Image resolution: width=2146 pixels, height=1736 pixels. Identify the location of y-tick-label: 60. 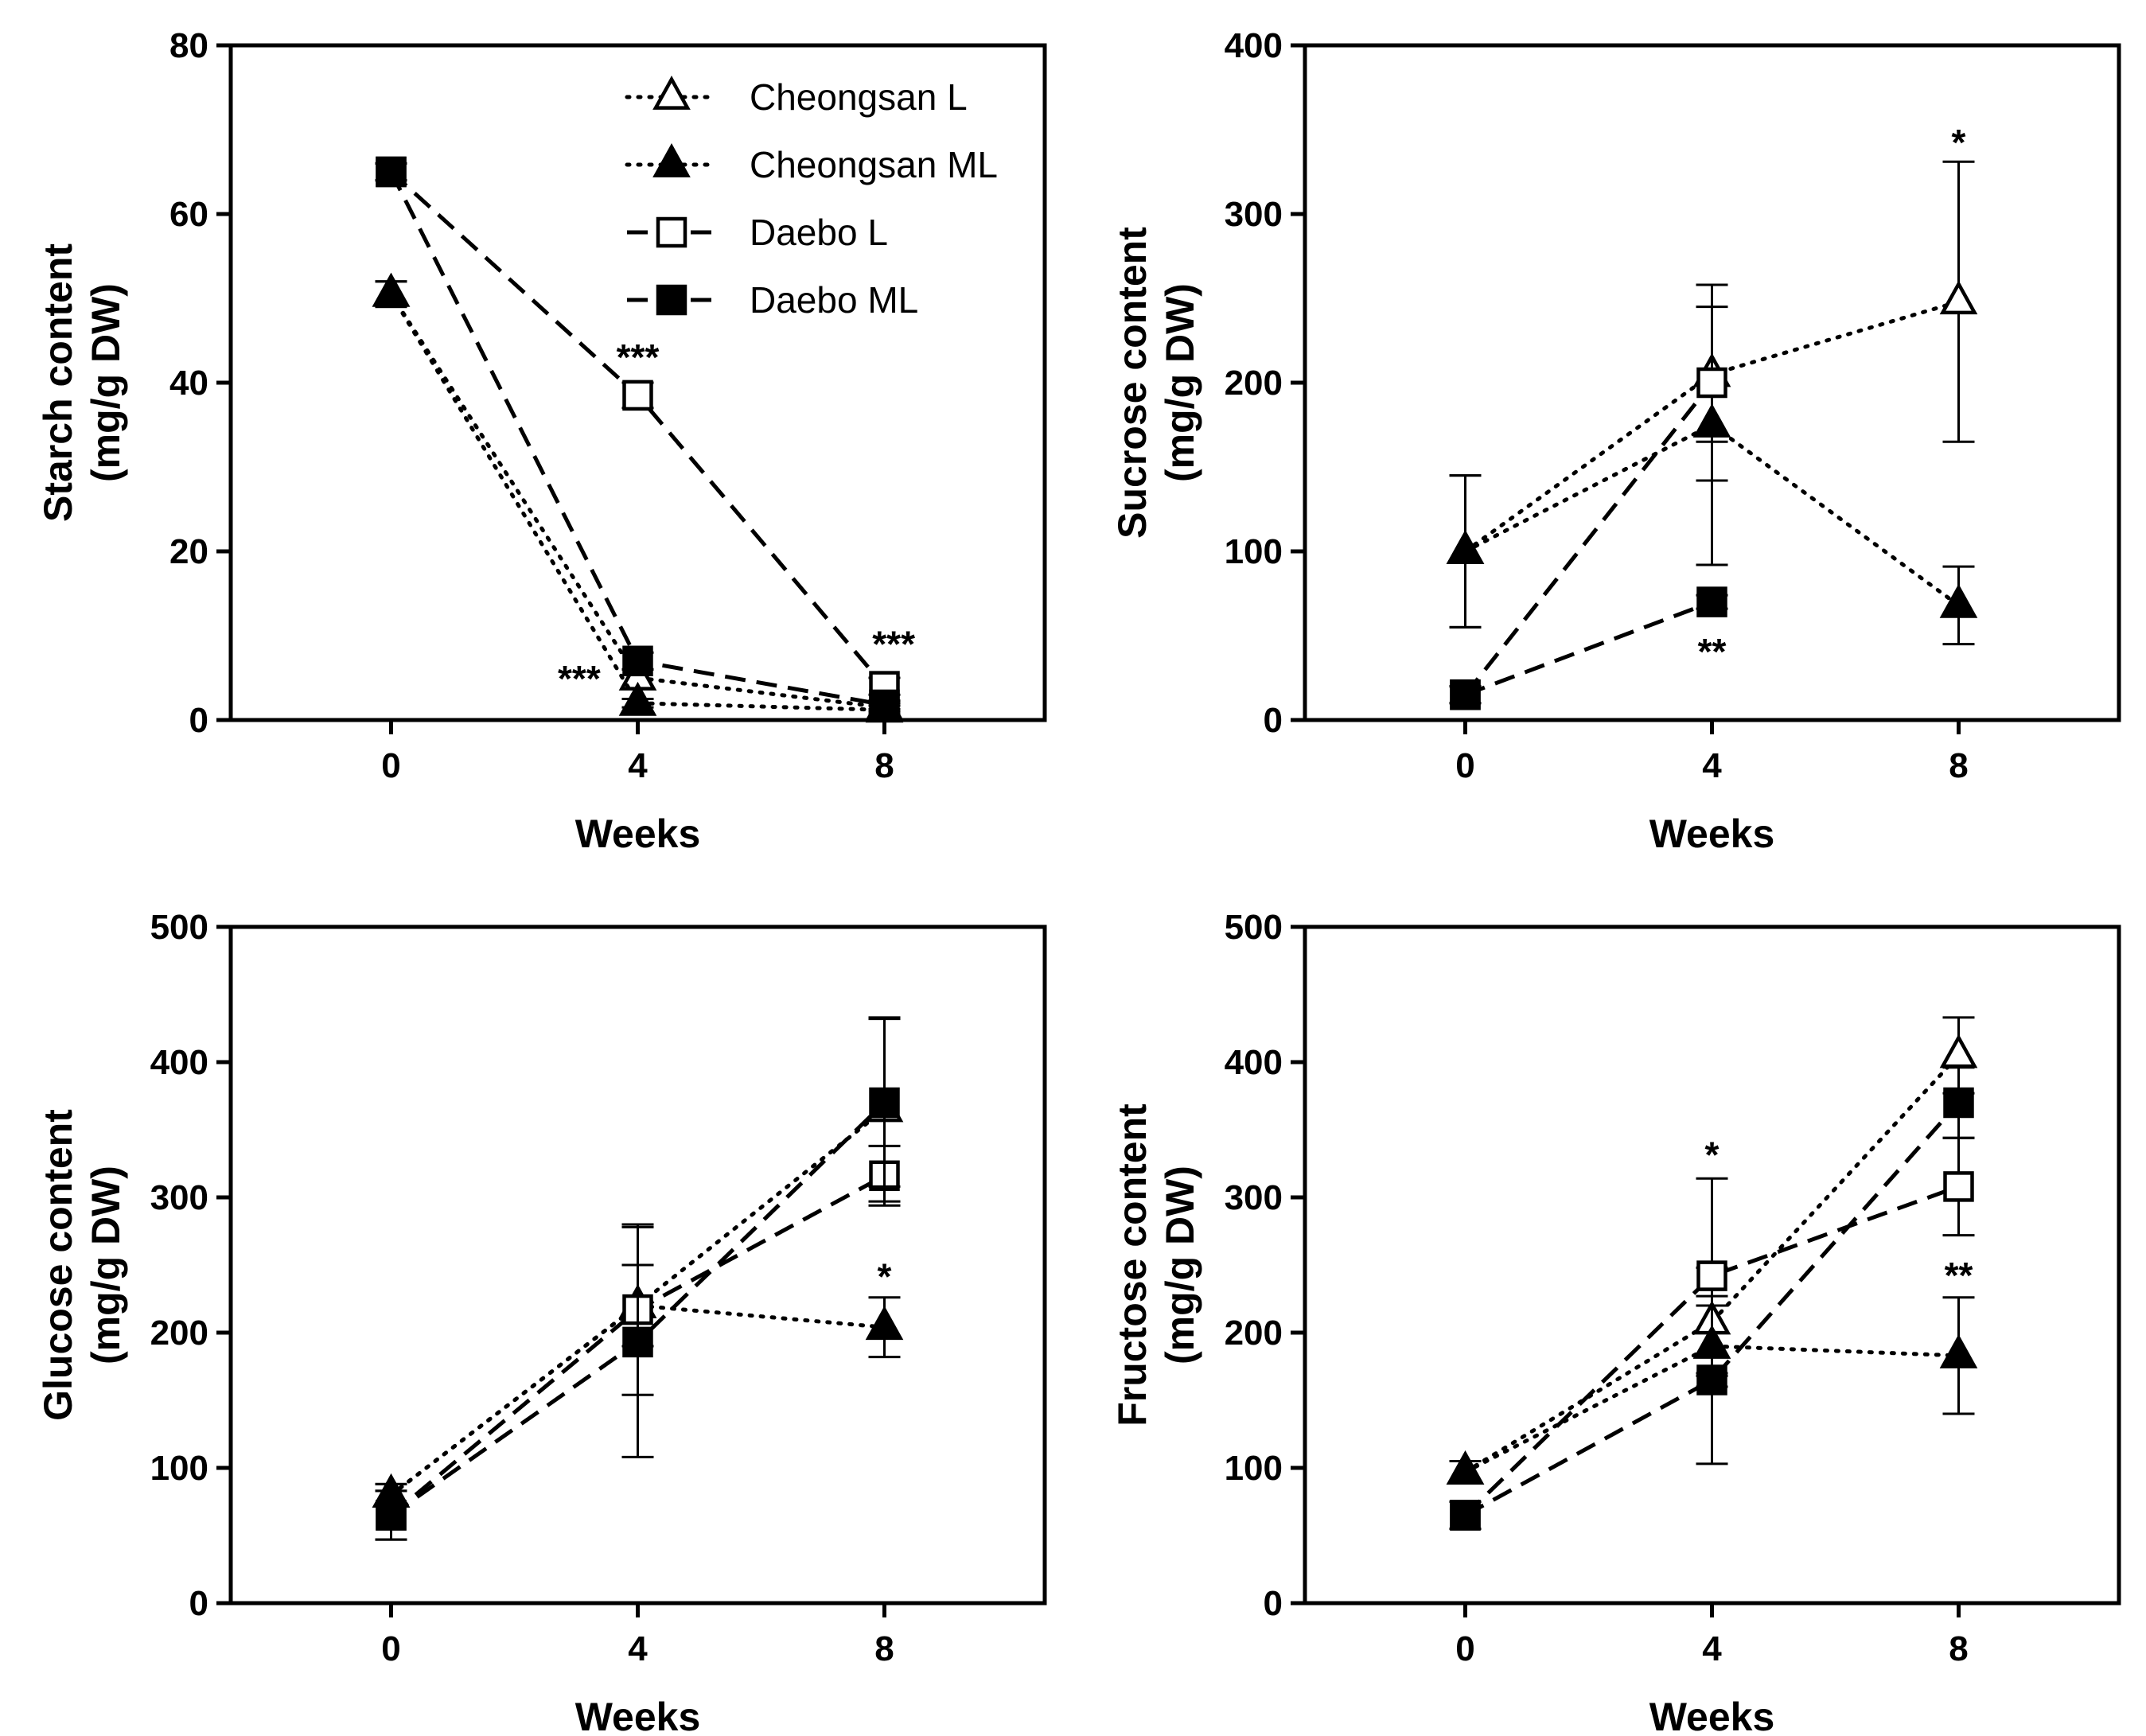
(188, 214).